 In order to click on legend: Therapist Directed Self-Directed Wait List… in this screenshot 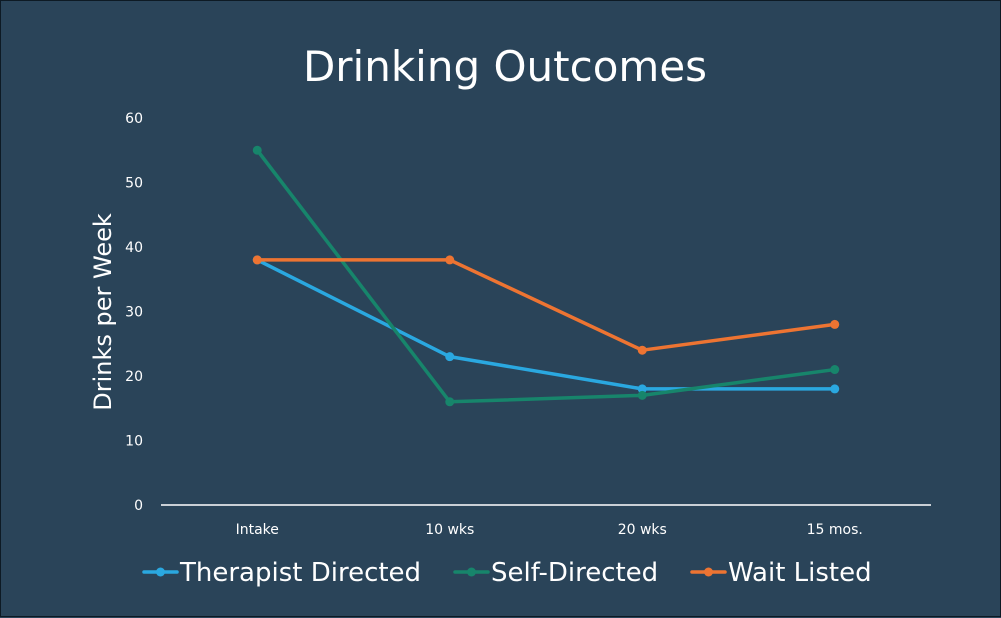, I will do `click(507, 573)`.